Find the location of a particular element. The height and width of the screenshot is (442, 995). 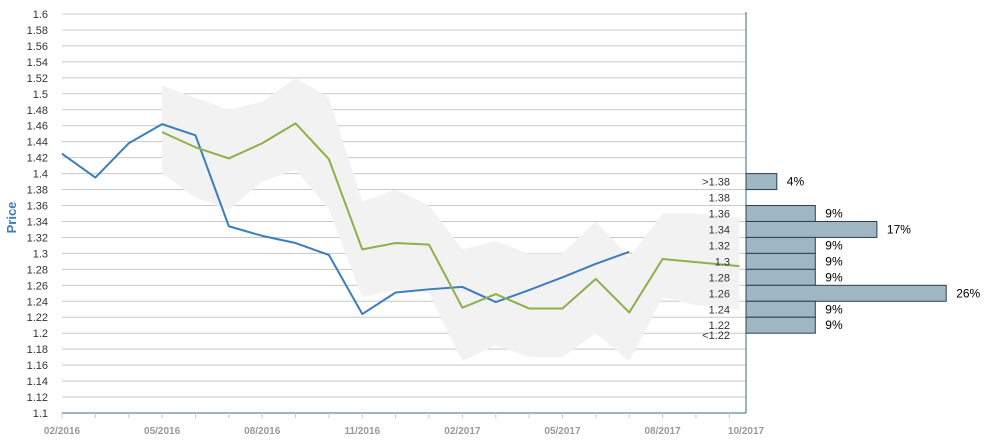

x-tick-label: 05/2016 is located at coordinates (162, 431).